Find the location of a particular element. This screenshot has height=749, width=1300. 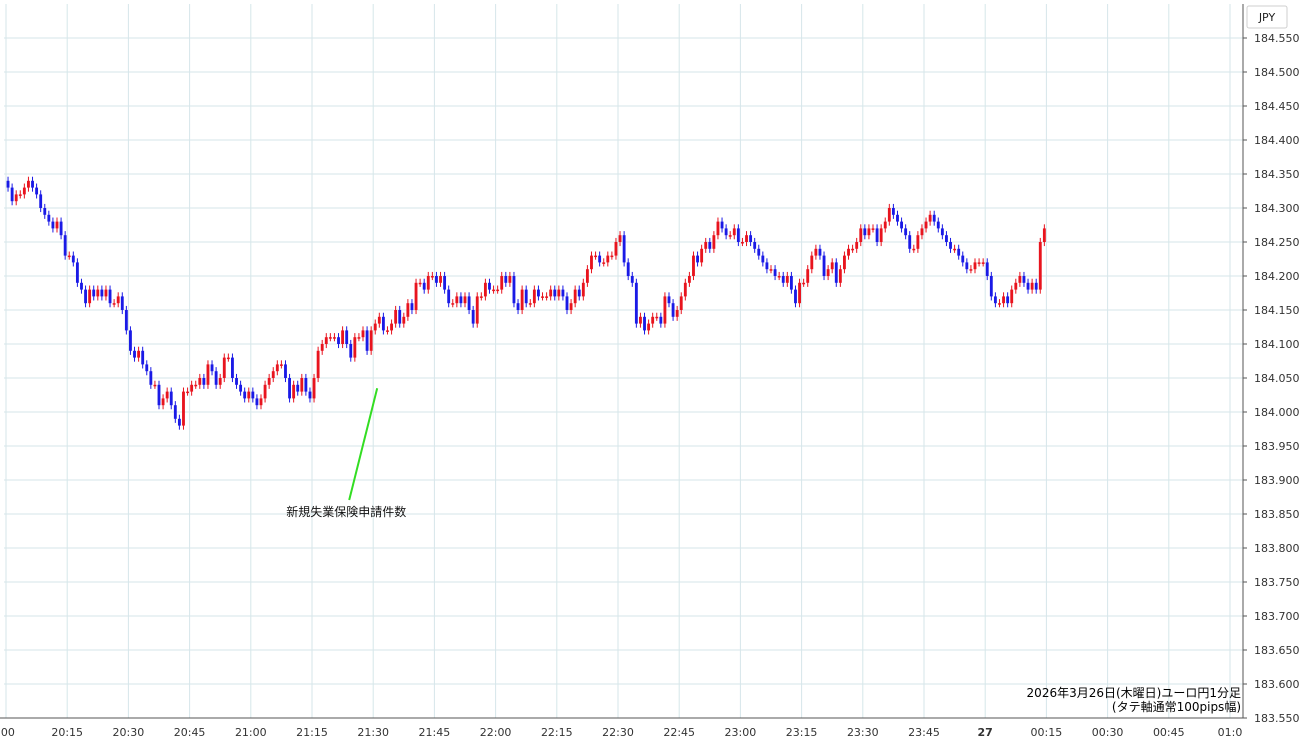

y-tick-label: 184.200 is located at coordinates (1277, 276).